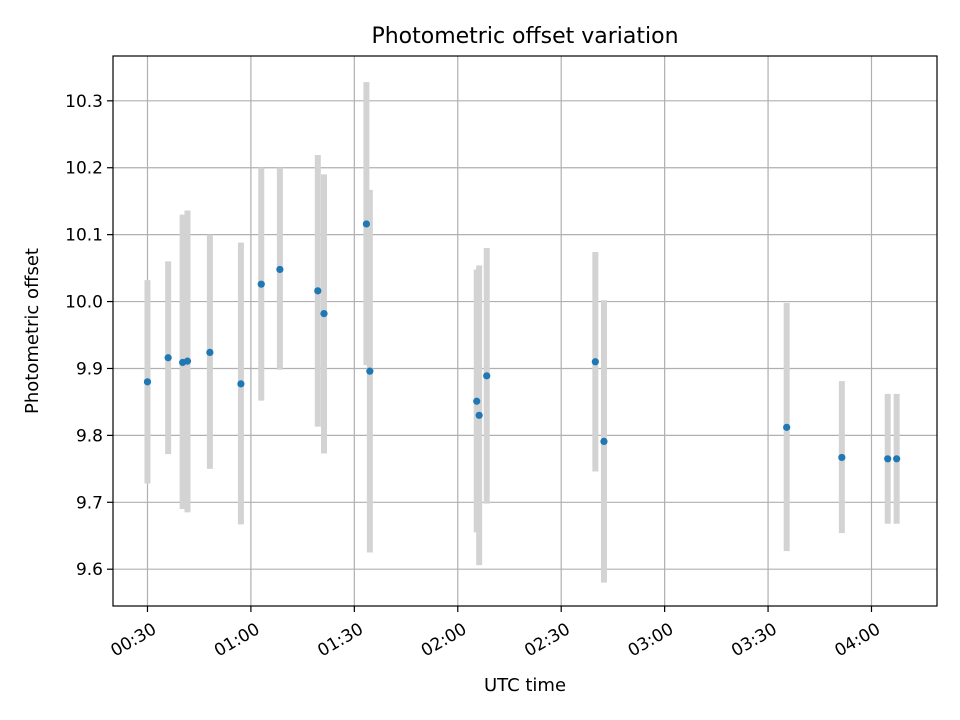 The width and height of the screenshot is (960, 720). I want to click on y-tick-label: 9.9, so click(89, 369).